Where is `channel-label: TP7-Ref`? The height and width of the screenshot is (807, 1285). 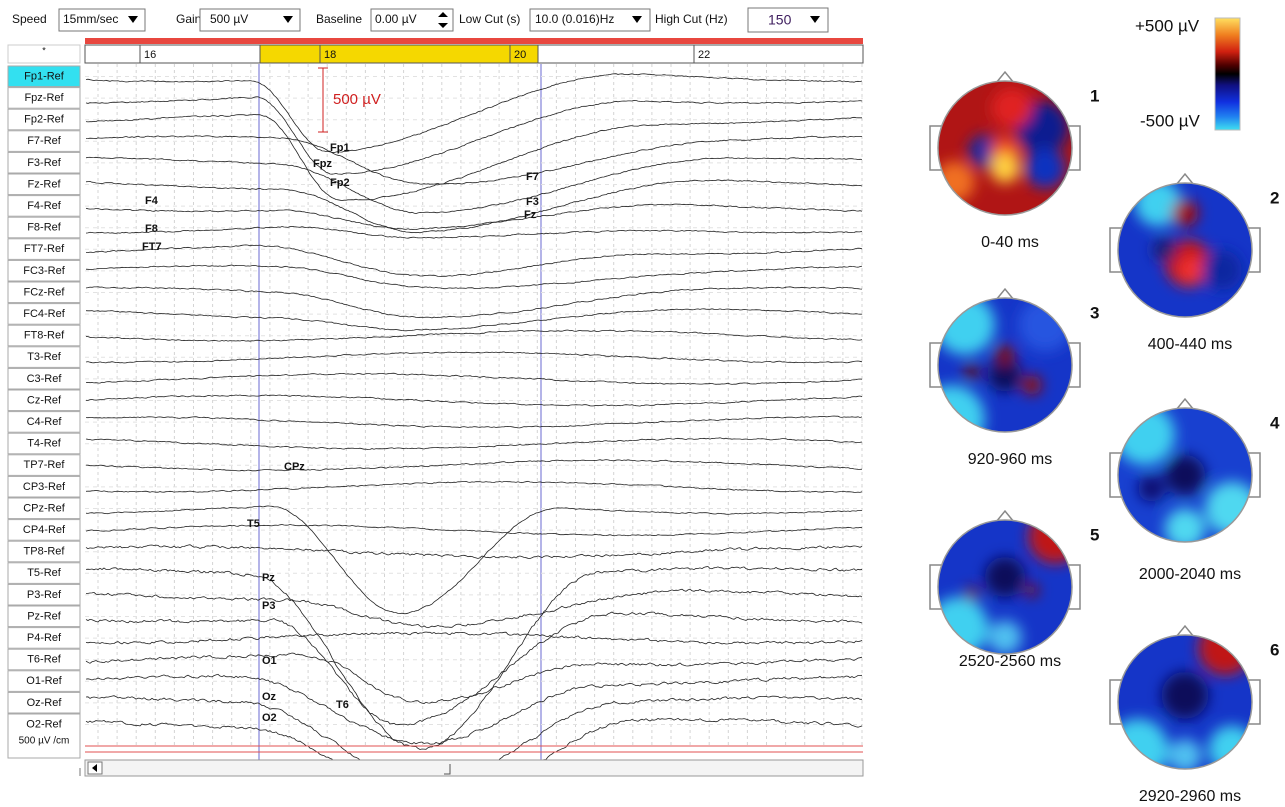
channel-label: TP7-Ref is located at coordinates (45, 465).